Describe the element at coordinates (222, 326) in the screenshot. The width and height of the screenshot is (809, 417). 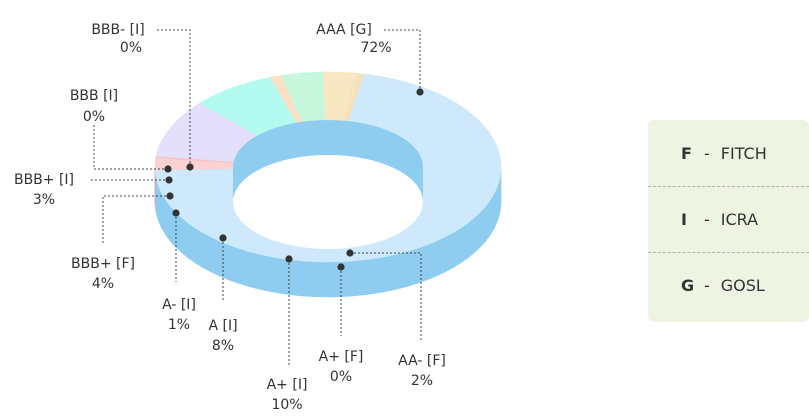
I see `slice-name-label: A [I]` at that location.